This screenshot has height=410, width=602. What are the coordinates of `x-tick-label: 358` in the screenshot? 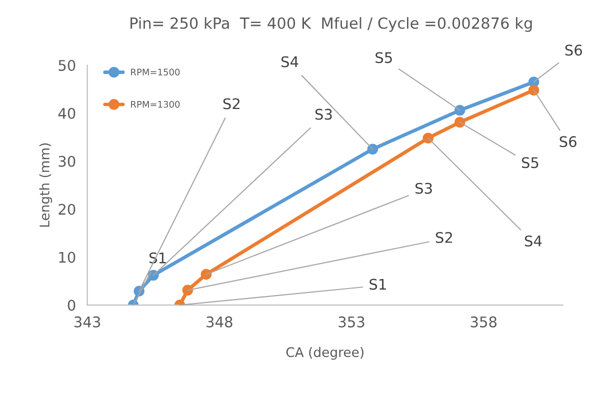 It's located at (483, 322).